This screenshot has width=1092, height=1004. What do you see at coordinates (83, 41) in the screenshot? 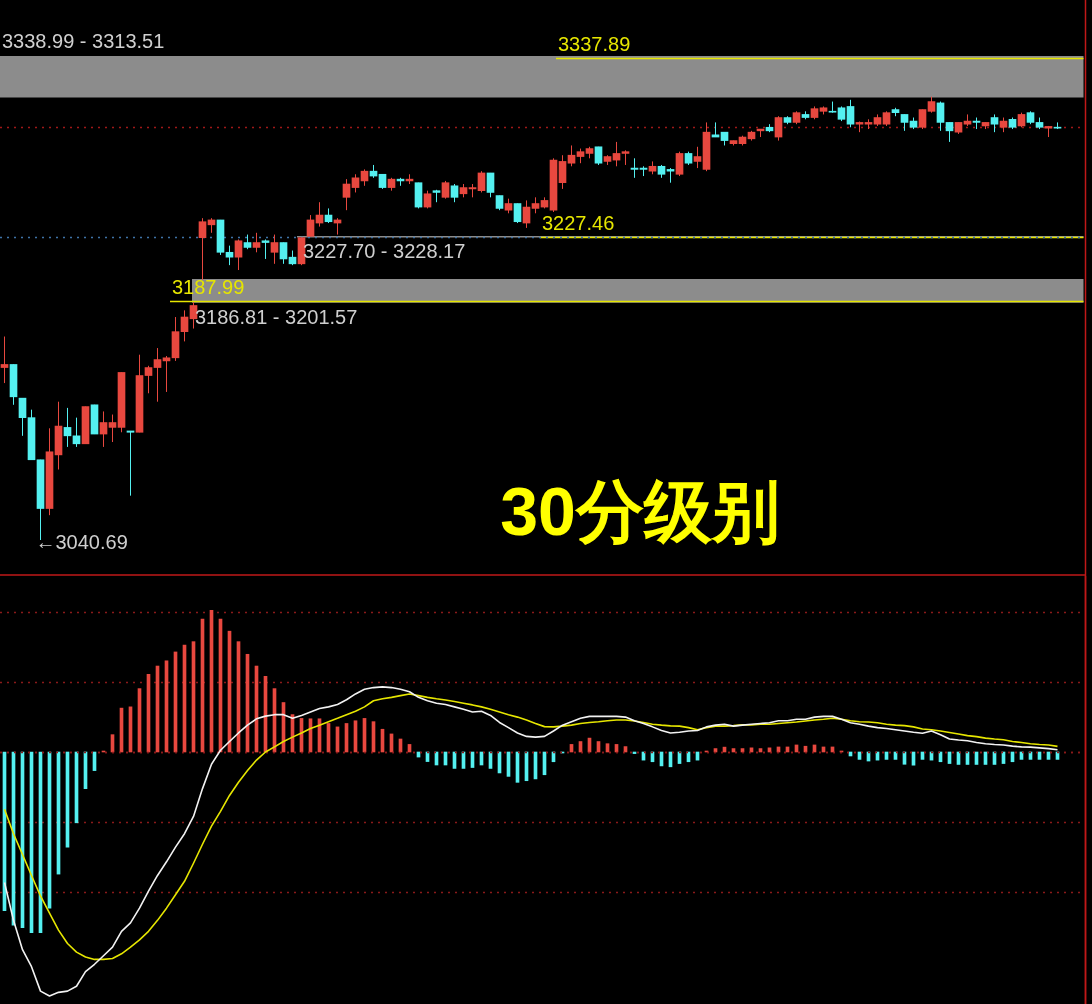
I see `text: 3338.99 - 3313.51` at bounding box center [83, 41].